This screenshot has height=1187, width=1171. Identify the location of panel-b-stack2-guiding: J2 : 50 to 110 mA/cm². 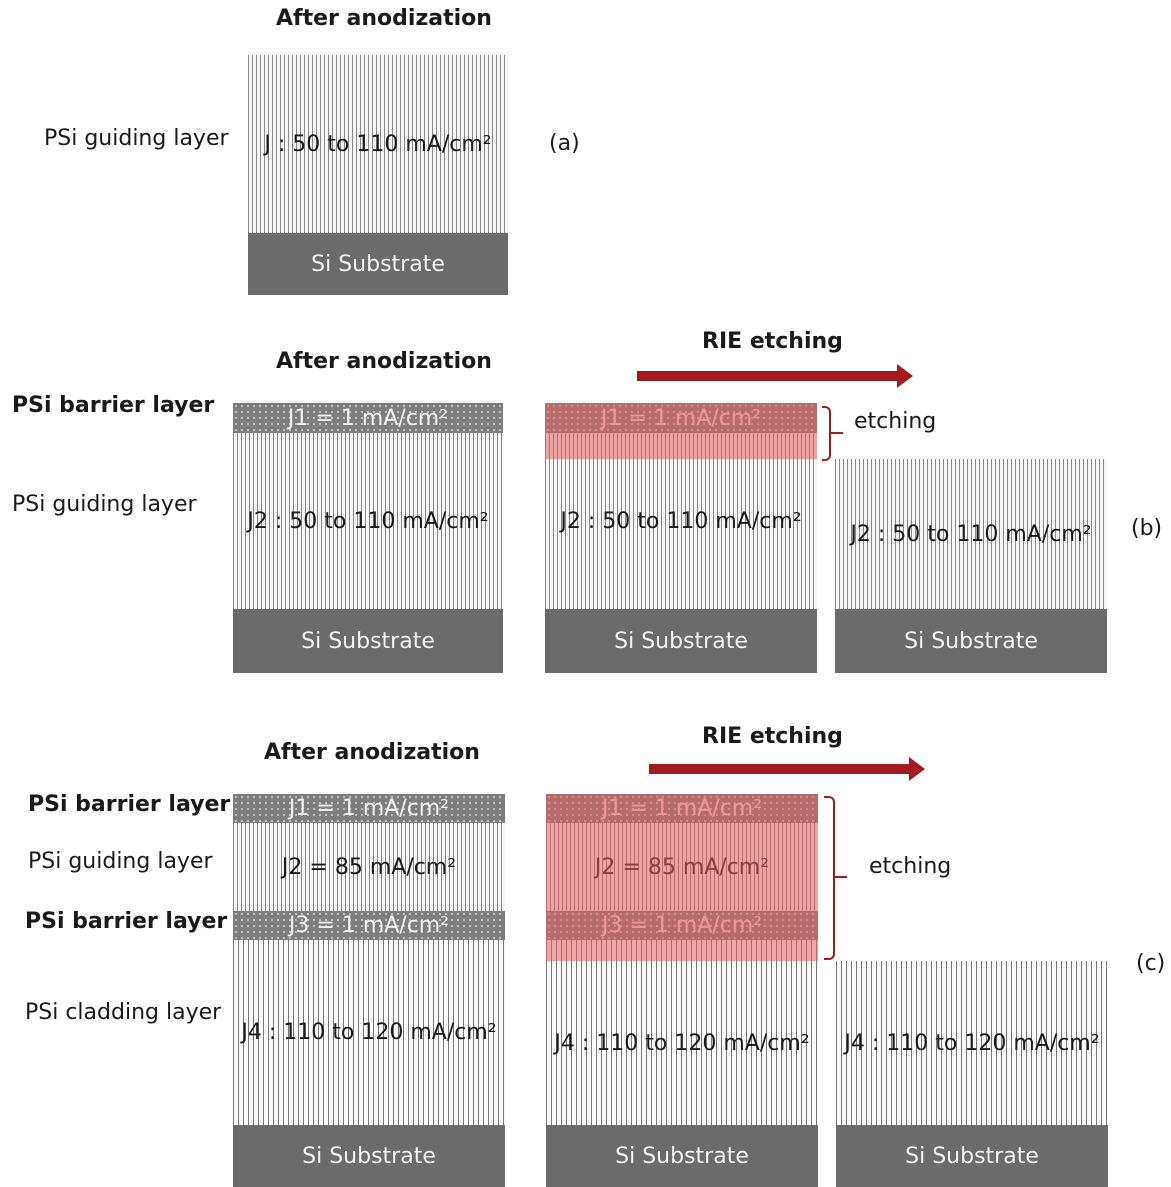
(681, 521).